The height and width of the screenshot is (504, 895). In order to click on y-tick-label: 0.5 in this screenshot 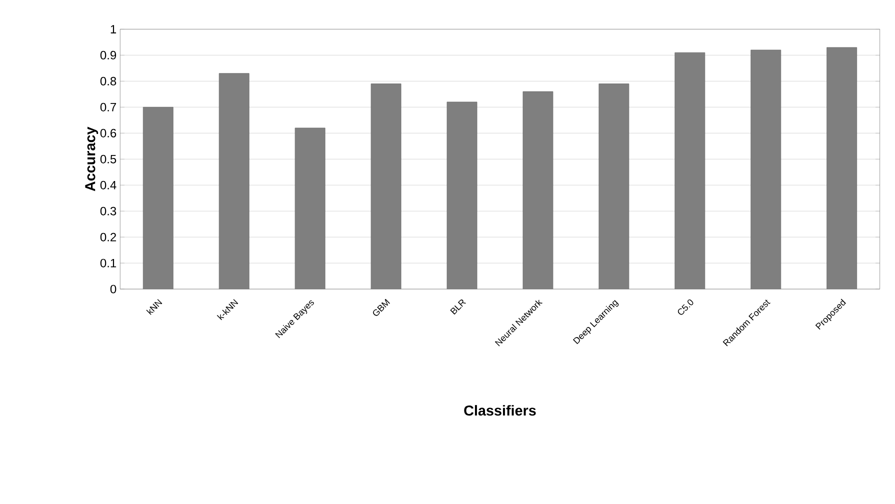, I will do `click(108, 159)`.